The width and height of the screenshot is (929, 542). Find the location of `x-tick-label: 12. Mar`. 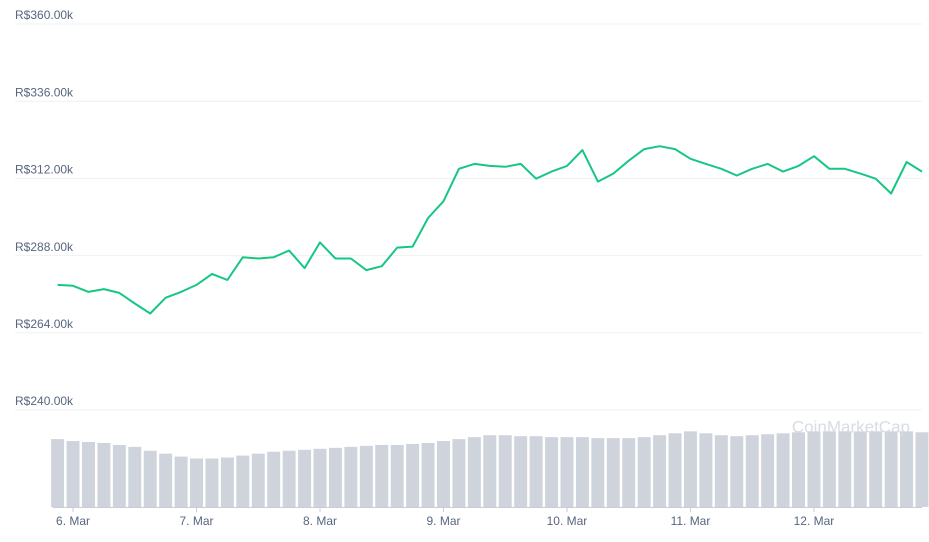

x-tick-label: 12. Mar is located at coordinates (814, 521).